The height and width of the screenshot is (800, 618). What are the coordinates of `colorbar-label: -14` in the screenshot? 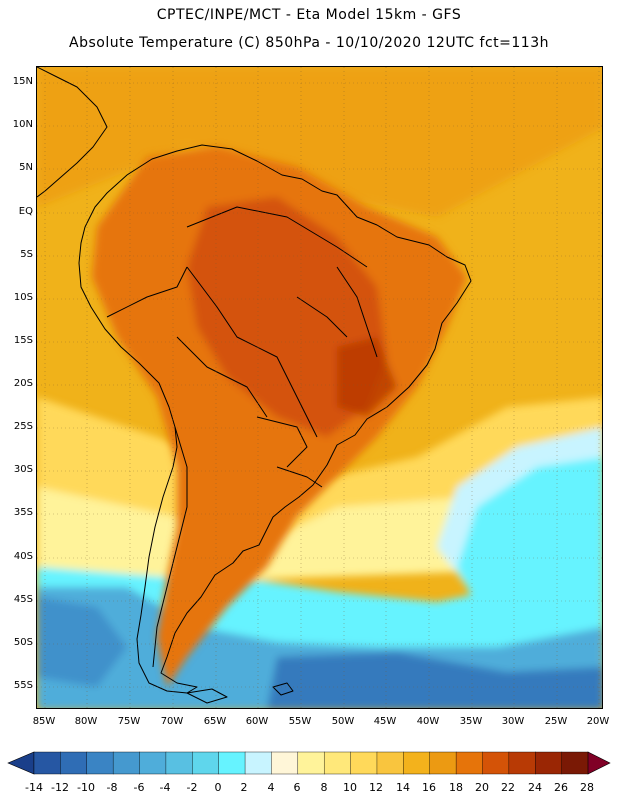 It's located at (34, 787).